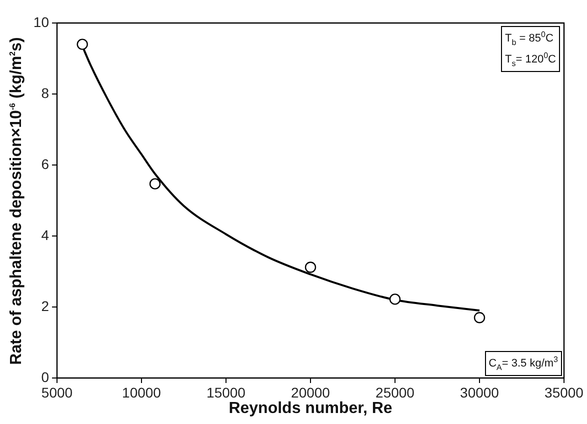 This screenshot has width=587, height=424. What do you see at coordinates (226, 392) in the screenshot?
I see `x-tick-label: 15000` at bounding box center [226, 392].